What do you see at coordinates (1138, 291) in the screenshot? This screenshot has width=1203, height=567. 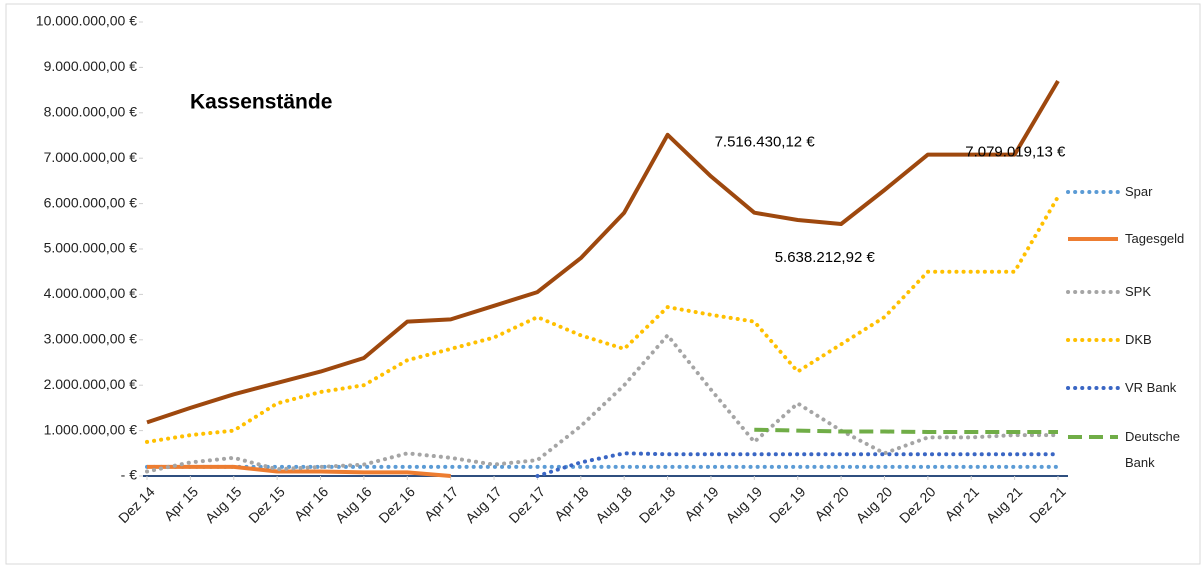 I see `legend-label: SPK` at bounding box center [1138, 291].